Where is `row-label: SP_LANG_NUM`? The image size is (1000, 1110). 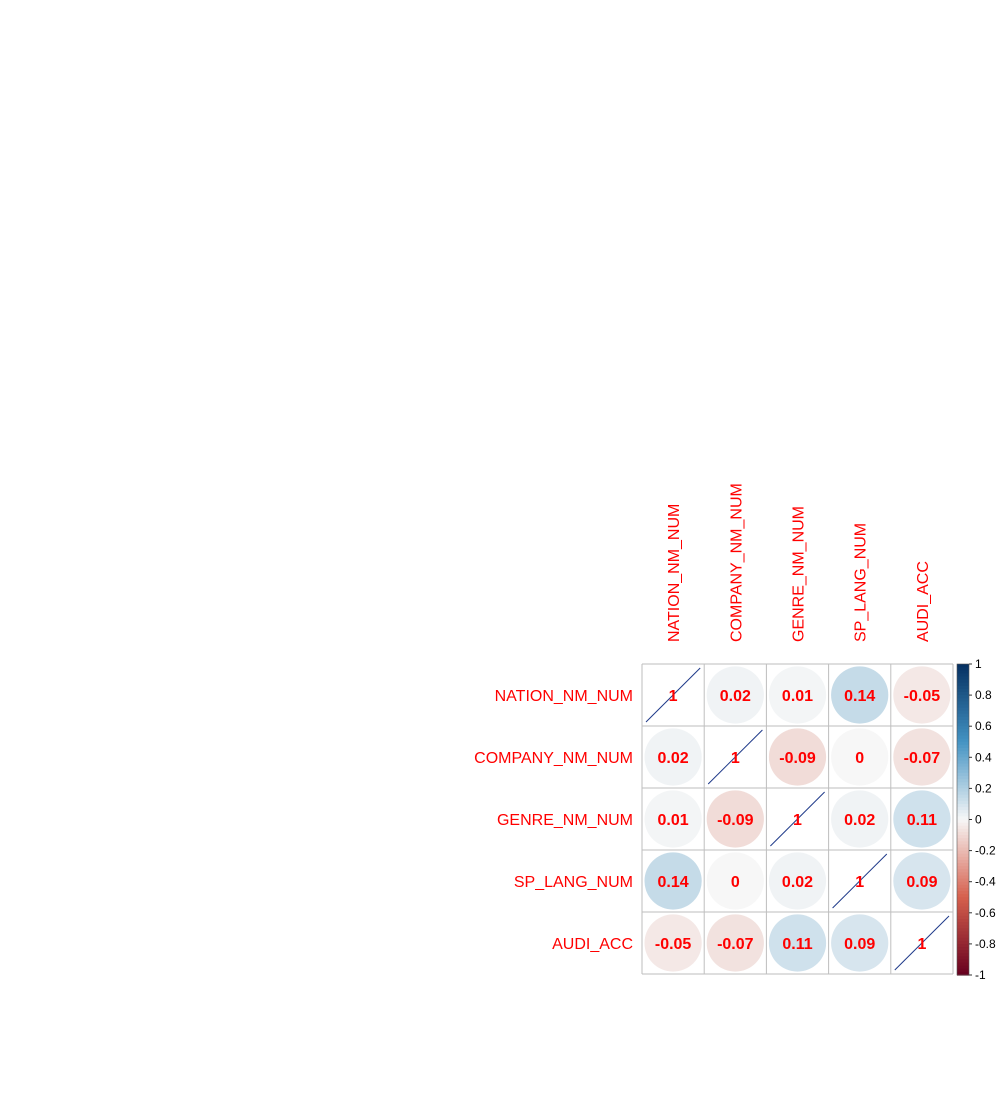
row-label: SP_LANG_NUM is located at coordinates (573, 882).